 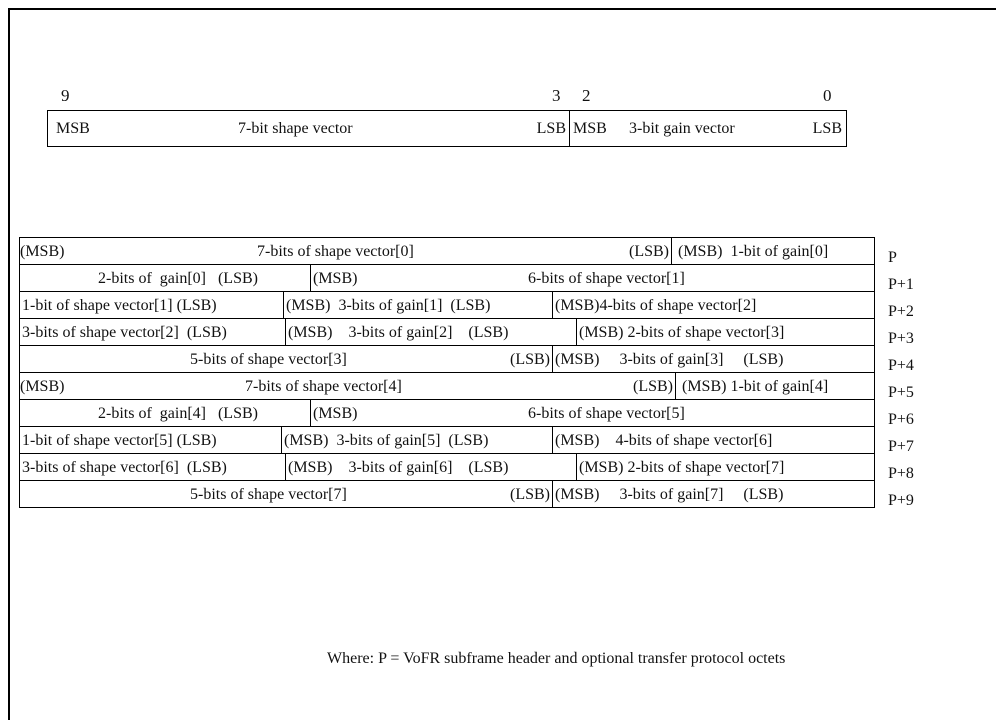 What do you see at coordinates (398, 332) in the screenshot?
I see `octet-p3-gain-label: (MSB) 3-bits of gain[2] (LSB)` at bounding box center [398, 332].